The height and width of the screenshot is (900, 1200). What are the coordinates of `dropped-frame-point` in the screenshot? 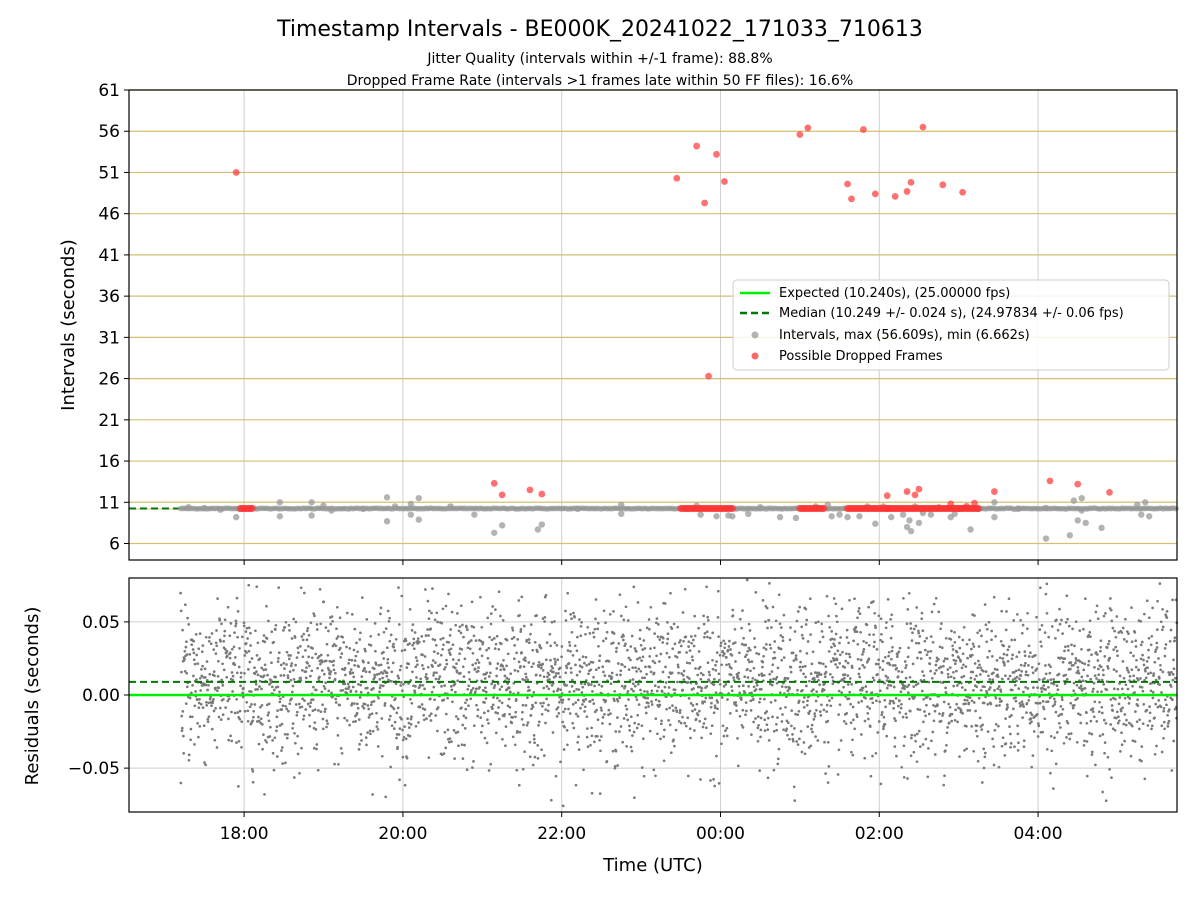 It's located at (863, 129).